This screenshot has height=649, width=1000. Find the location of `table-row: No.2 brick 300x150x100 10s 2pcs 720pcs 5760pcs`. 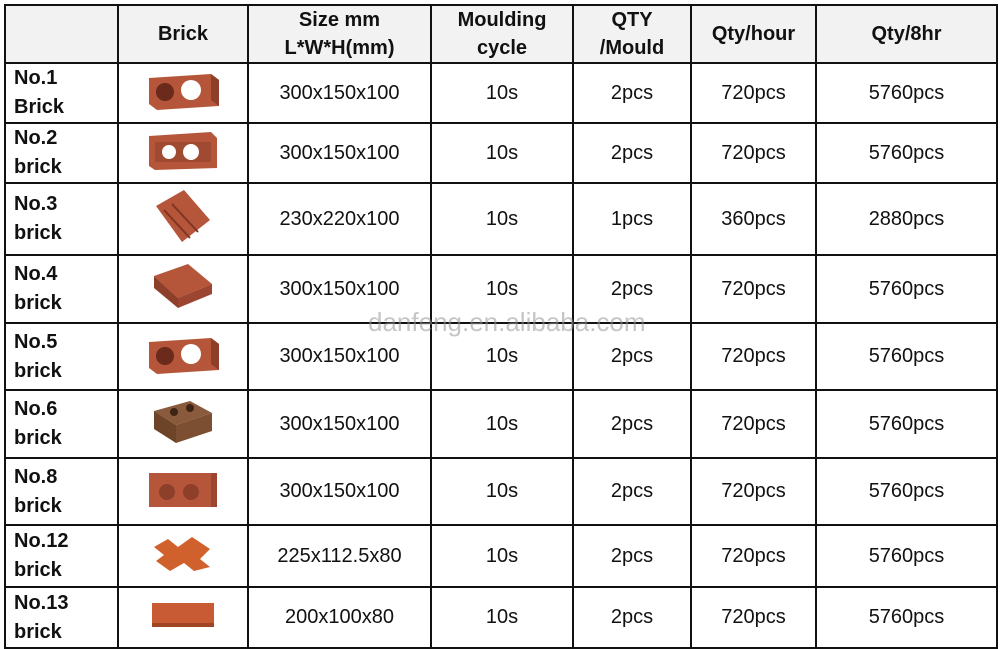

table-row: No.2 brick 300x150x100 10s 2pcs 720pcs 5760pcs is located at coordinates (501, 153).